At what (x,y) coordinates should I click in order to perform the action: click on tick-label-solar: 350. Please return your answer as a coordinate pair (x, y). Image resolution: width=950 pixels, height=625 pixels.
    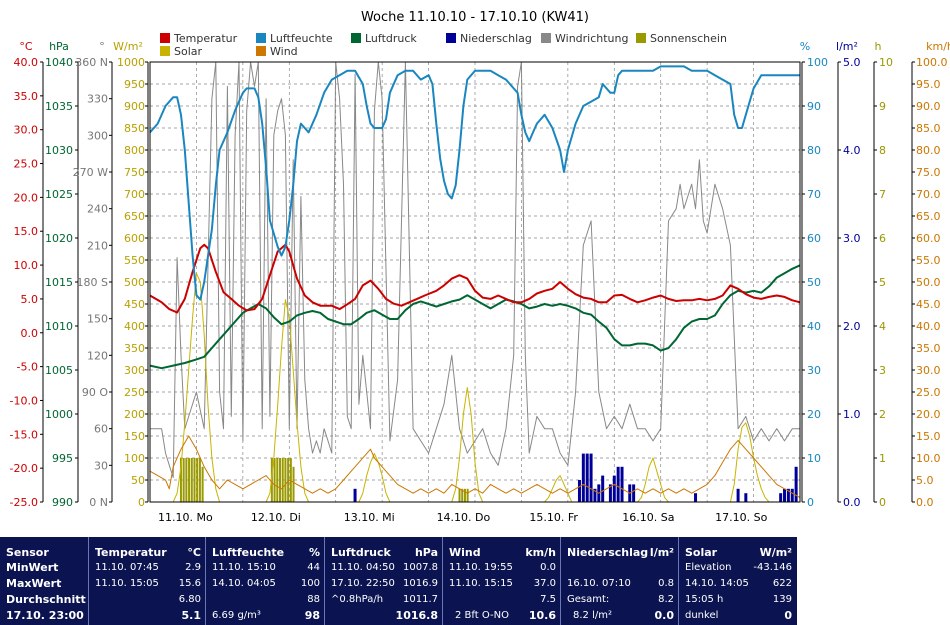
    Looking at the image, I should click on (134, 348).